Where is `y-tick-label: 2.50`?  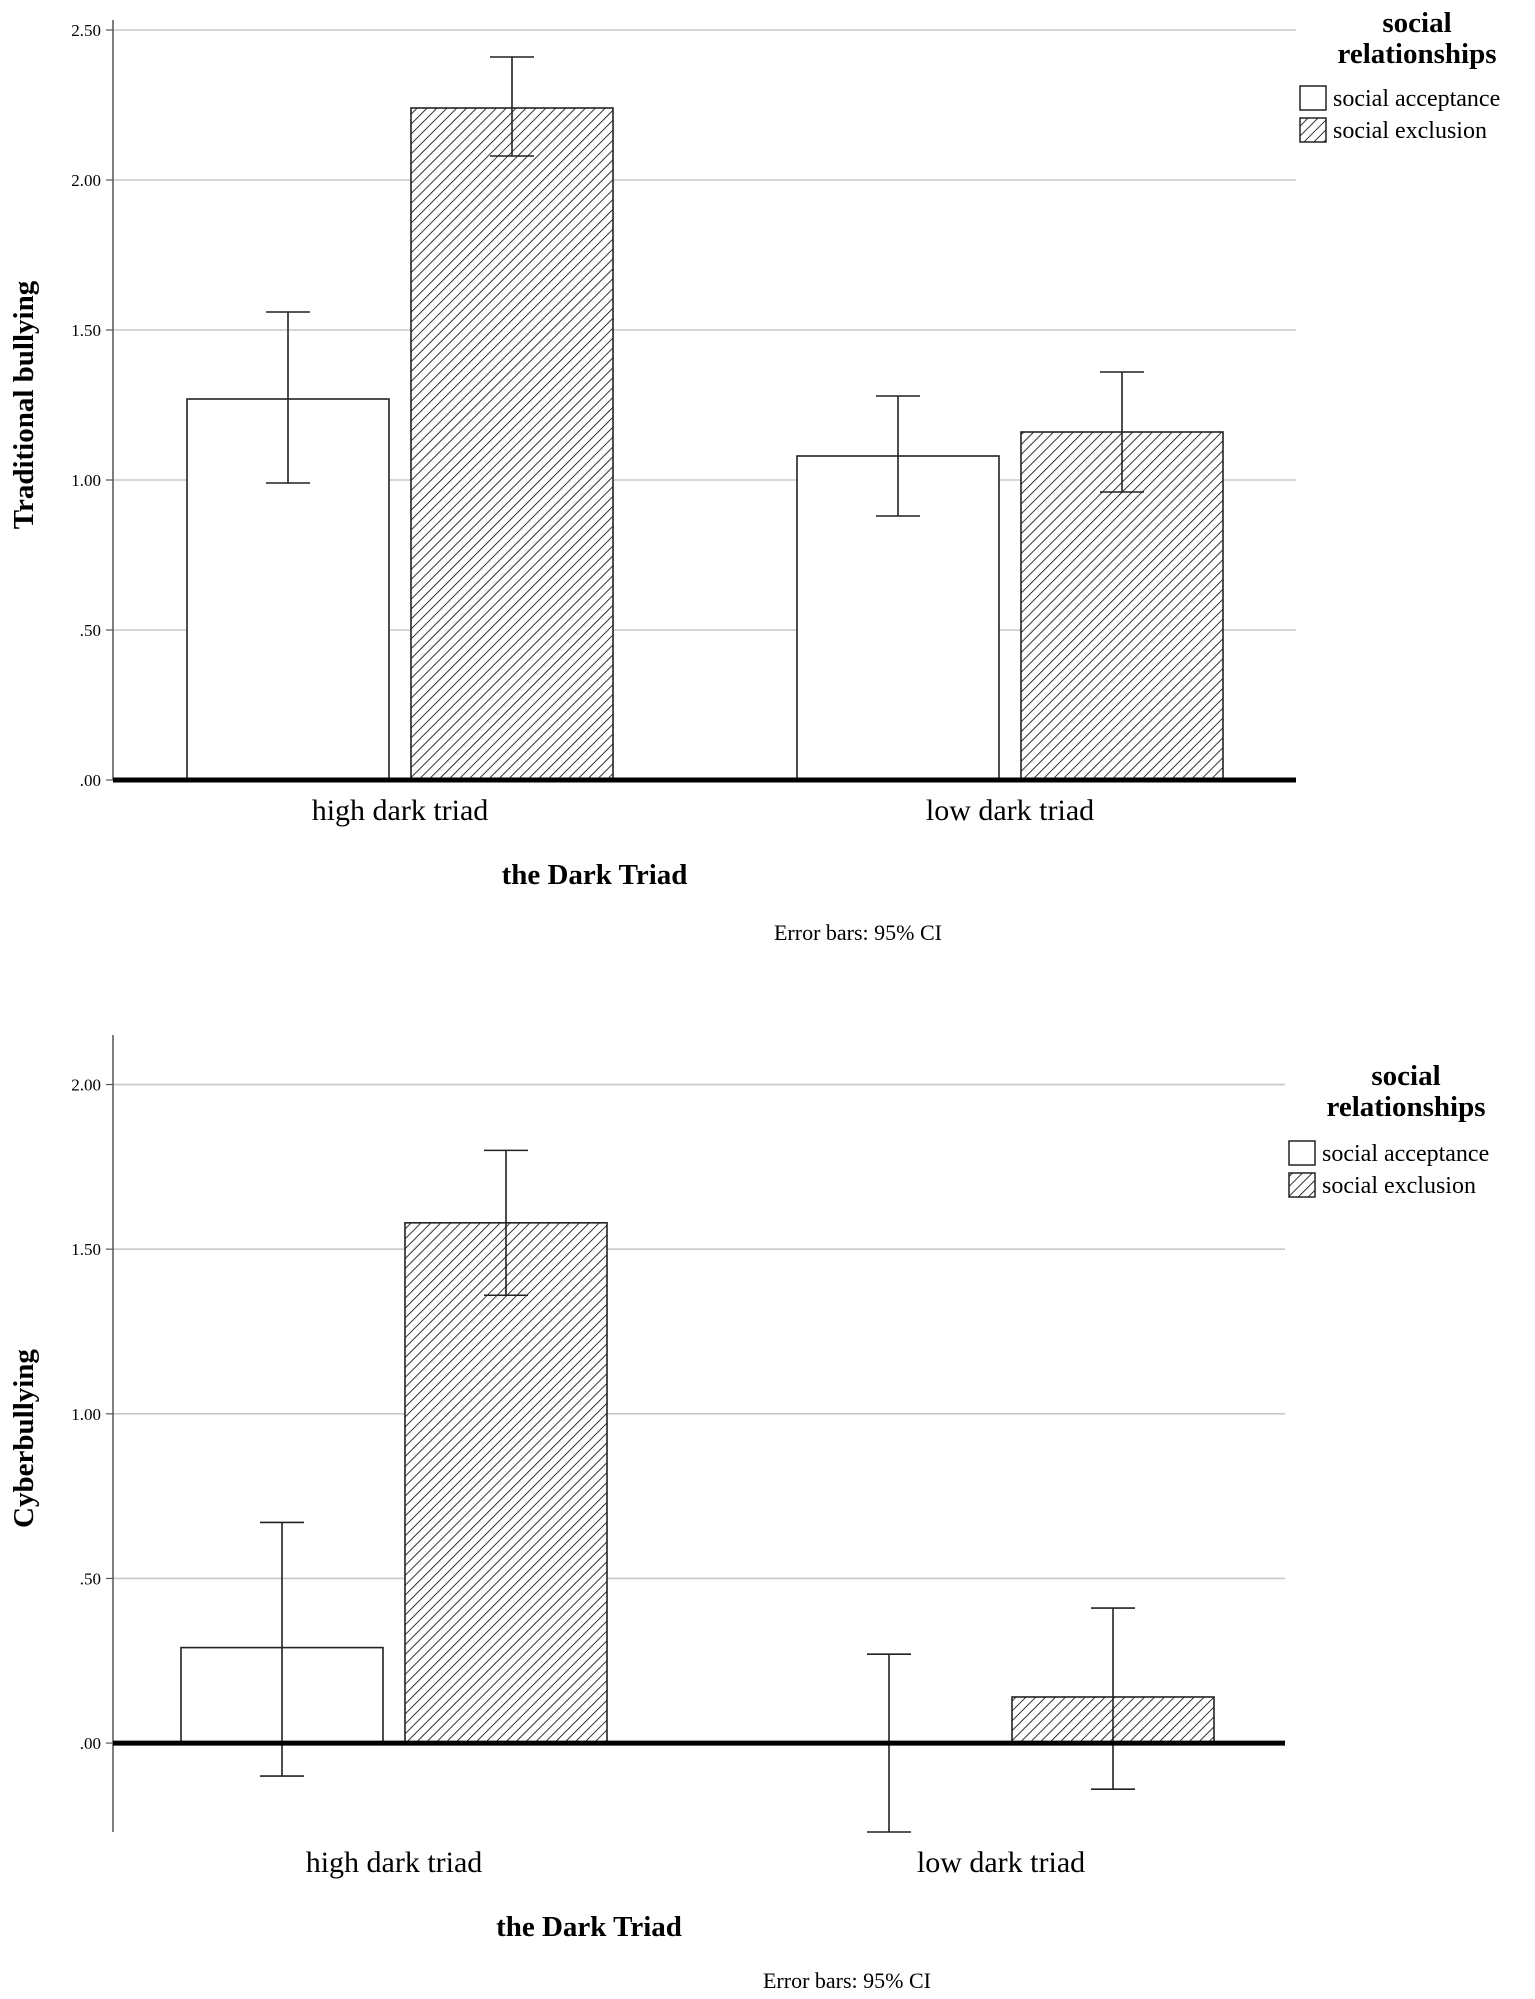
y-tick-label: 2.50 is located at coordinates (86, 30).